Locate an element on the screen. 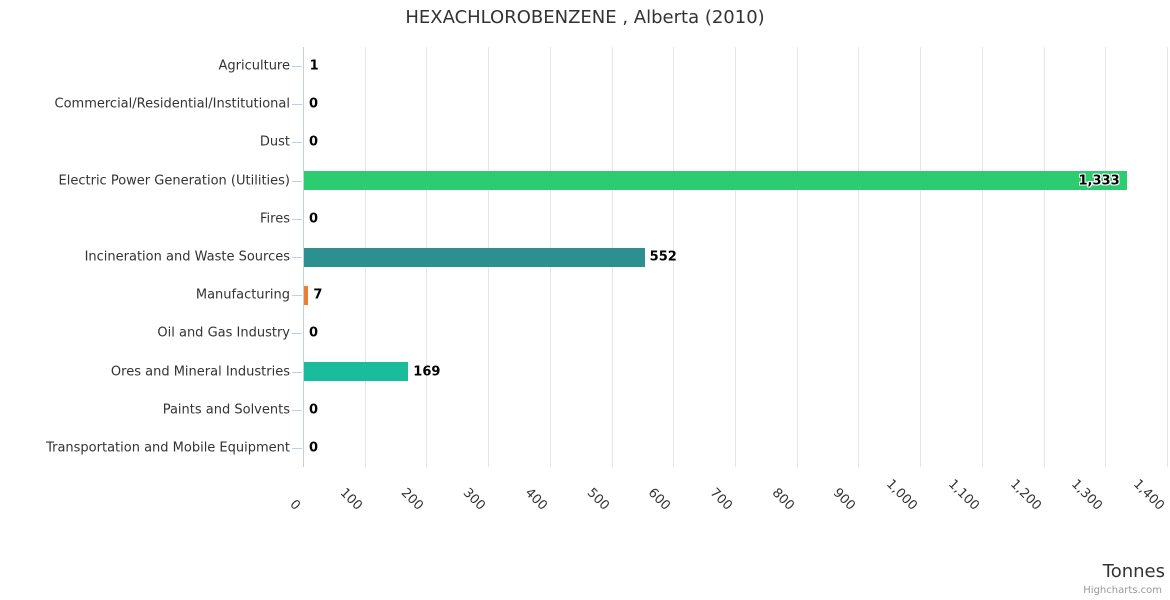 This screenshot has width=1170, height=600. category-label: Dust is located at coordinates (274, 142).